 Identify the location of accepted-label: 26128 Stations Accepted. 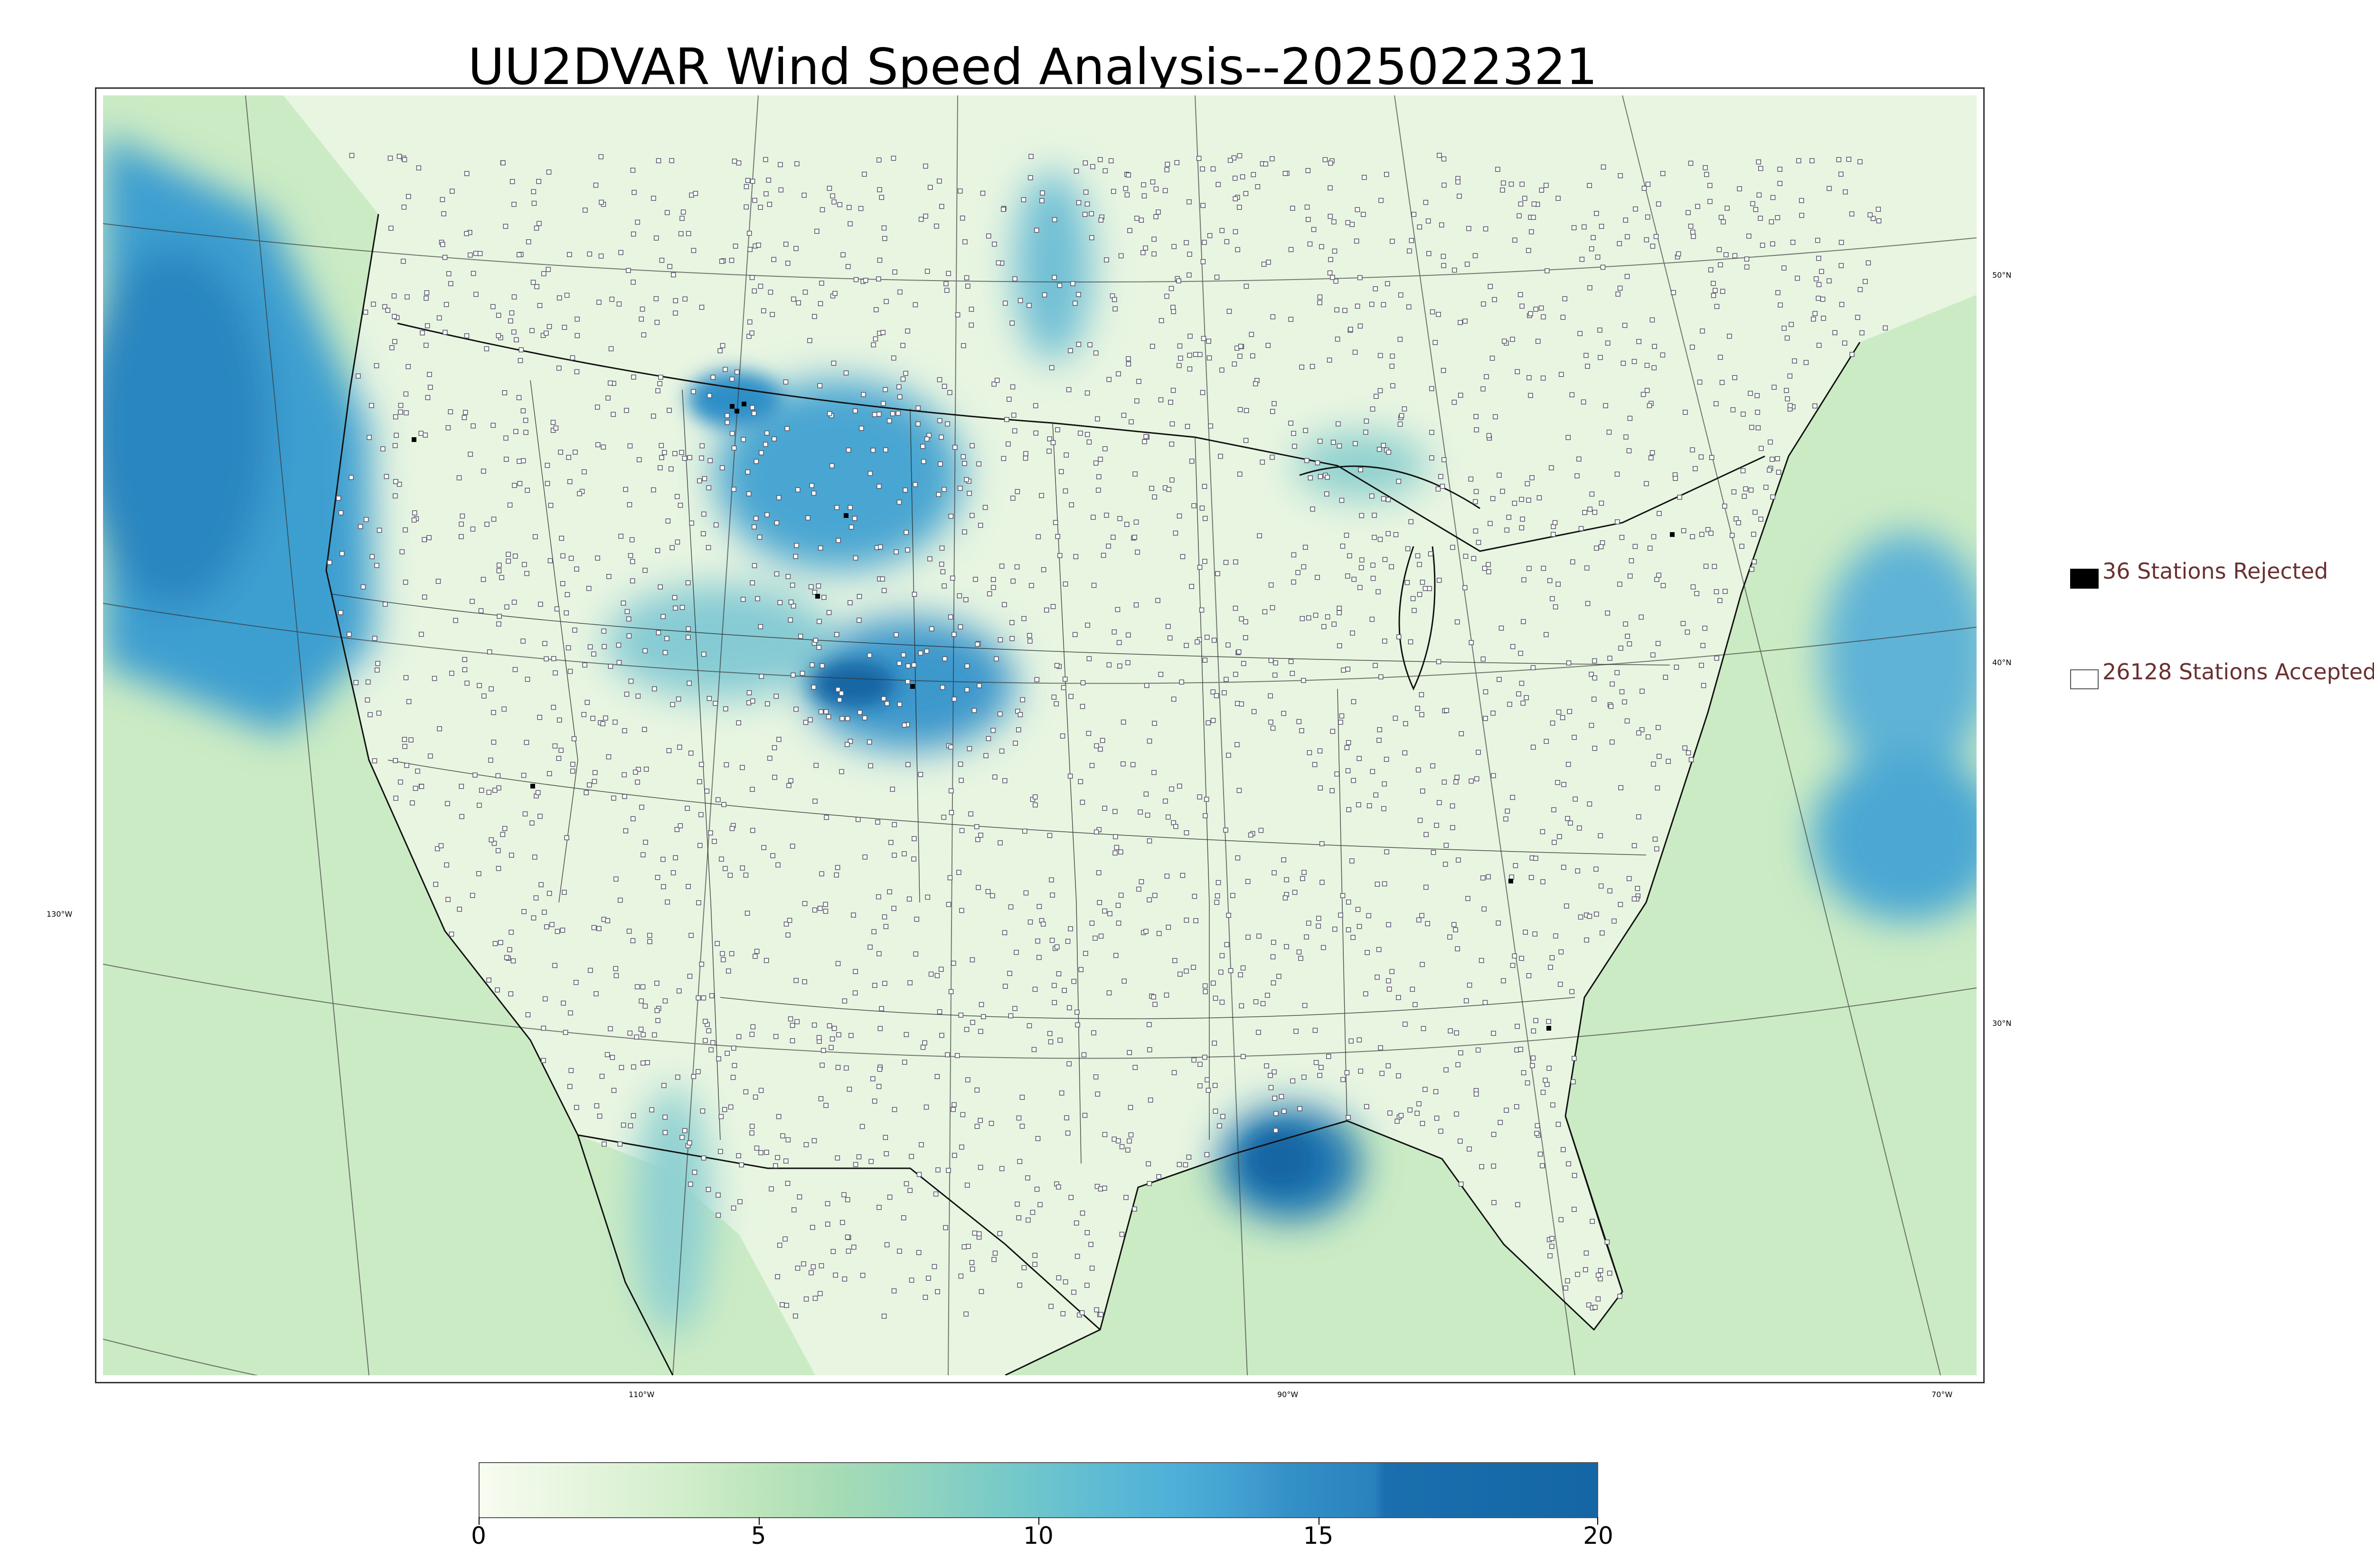
(2238, 672).